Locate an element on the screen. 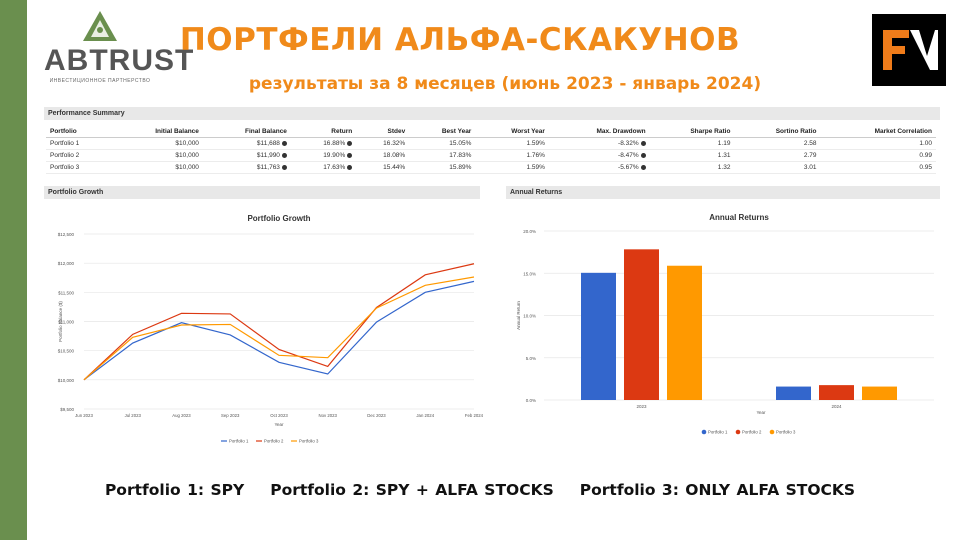 Image resolution: width=960 pixels, height=540 pixels. cell-value: $11,990 is located at coordinates (268, 155).